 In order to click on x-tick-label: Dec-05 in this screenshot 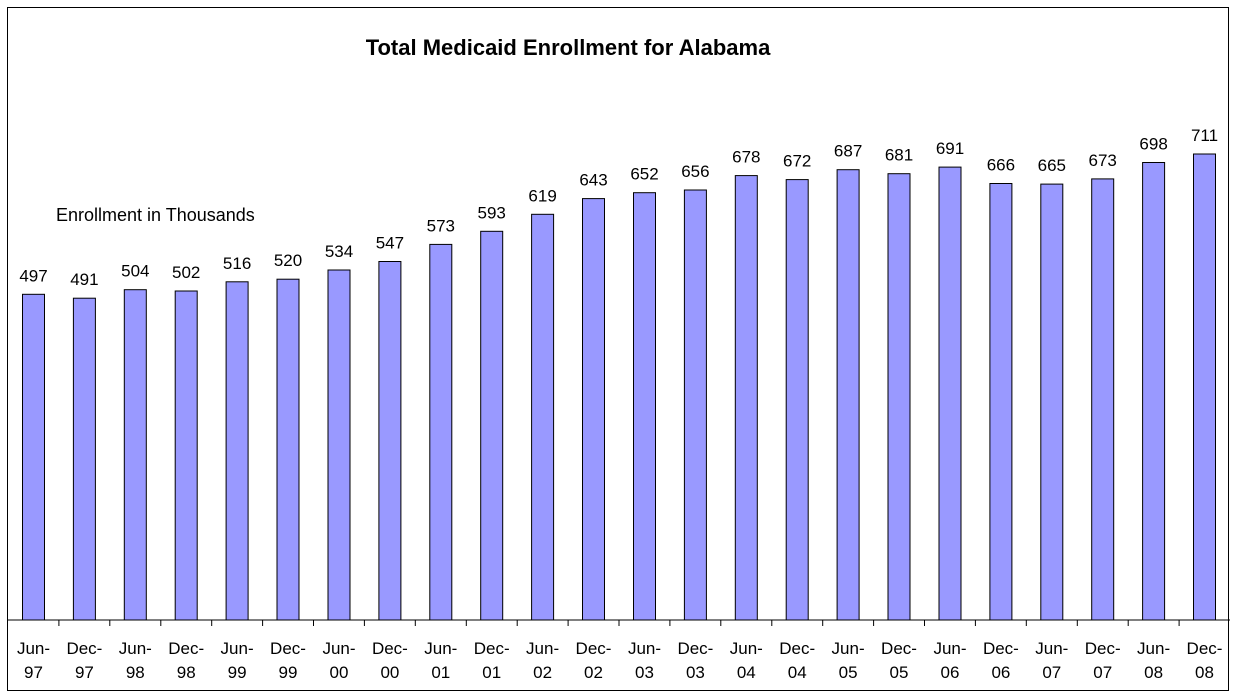, I will do `click(899, 660)`.